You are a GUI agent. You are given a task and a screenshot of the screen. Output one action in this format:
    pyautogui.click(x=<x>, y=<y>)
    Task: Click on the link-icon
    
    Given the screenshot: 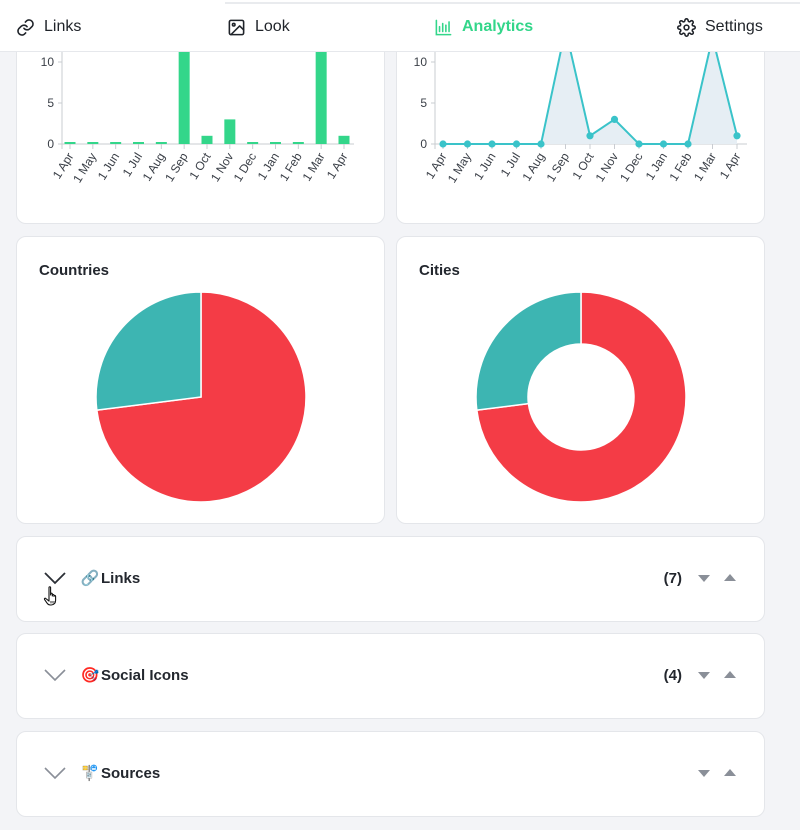 What is the action you would take?
    pyautogui.click(x=25, y=27)
    